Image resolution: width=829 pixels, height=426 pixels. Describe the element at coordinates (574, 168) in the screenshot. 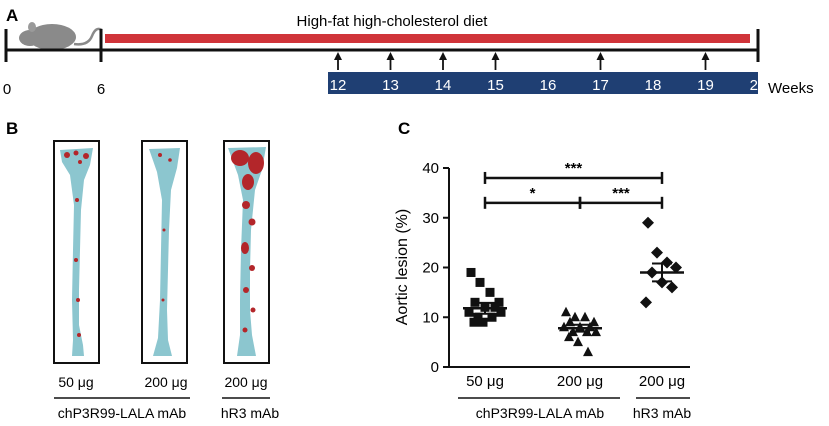

I see `sig-label-0: ***` at that location.